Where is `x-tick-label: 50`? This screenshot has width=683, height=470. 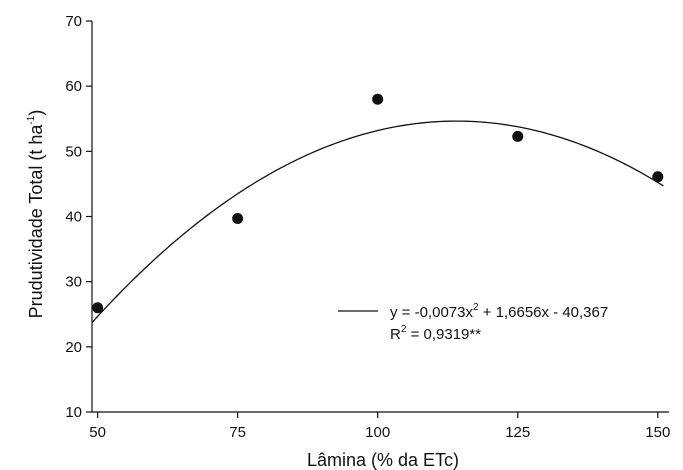 x-tick-label: 50 is located at coordinates (97, 432).